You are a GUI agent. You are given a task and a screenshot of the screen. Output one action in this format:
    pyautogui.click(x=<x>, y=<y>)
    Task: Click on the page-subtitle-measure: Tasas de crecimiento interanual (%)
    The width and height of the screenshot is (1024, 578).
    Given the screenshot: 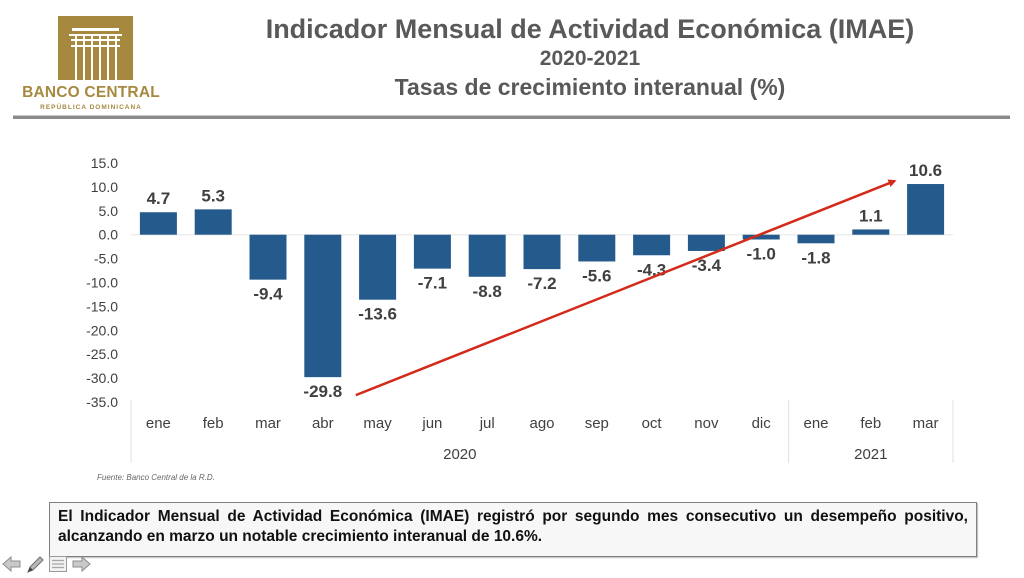 What is the action you would take?
    pyautogui.click(x=590, y=87)
    